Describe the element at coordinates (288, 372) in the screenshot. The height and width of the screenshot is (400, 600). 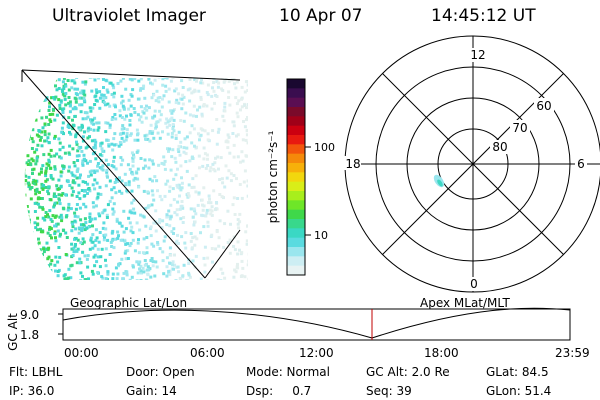
I see `status-mode: Mode: Normal` at that location.